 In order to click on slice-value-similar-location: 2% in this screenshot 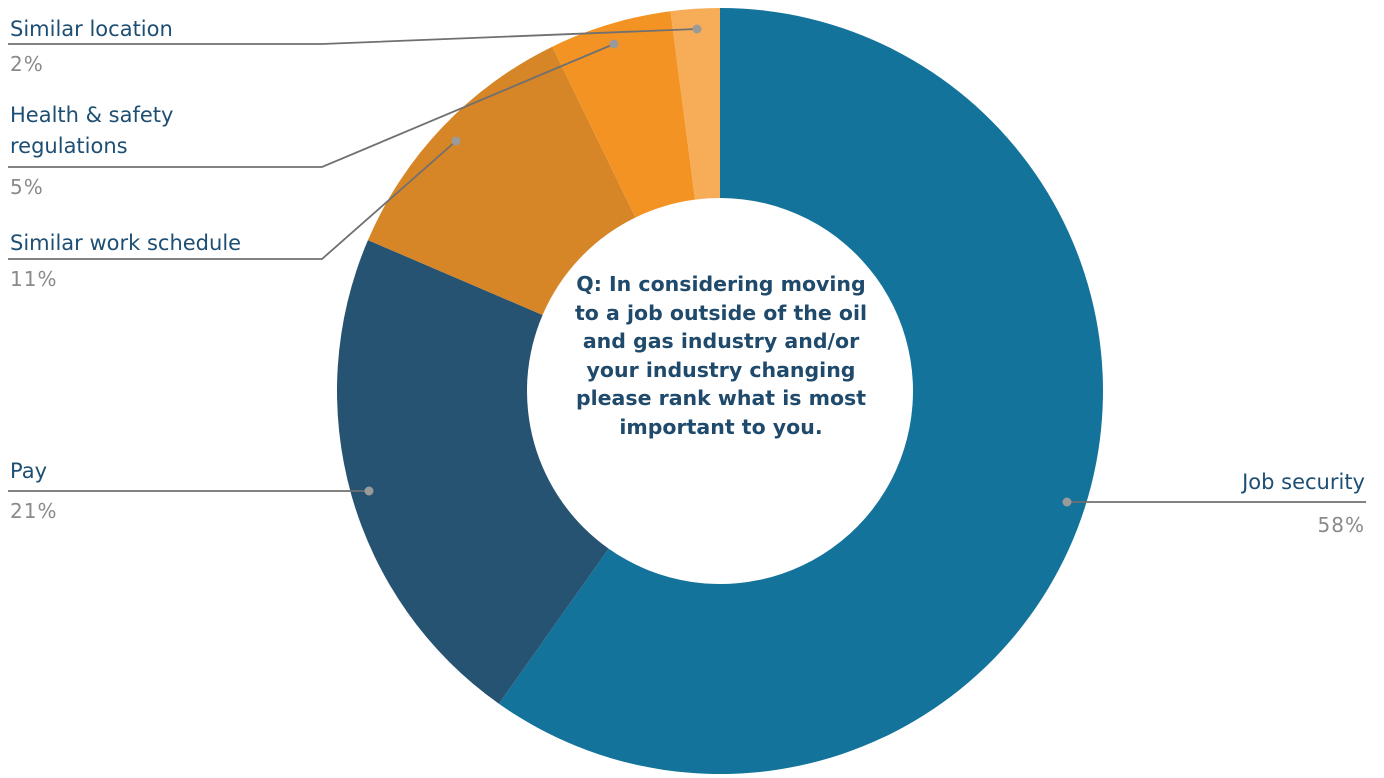, I will do `click(27, 64)`.